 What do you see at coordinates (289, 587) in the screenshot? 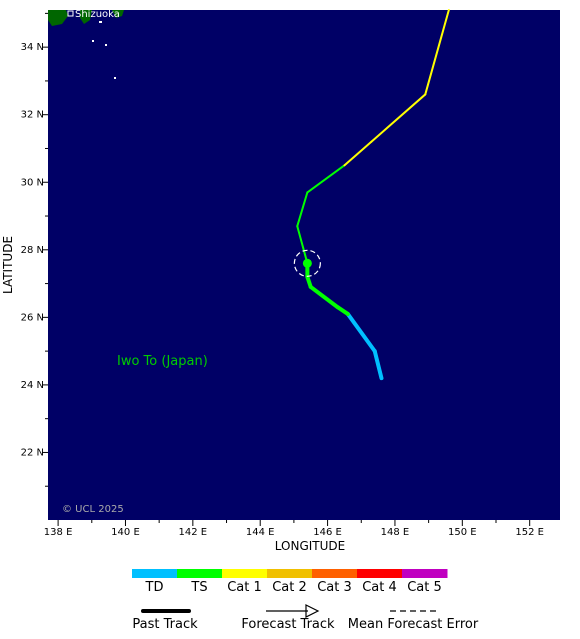
I see `legend-label-cat-2: Cat 2` at bounding box center [289, 587].